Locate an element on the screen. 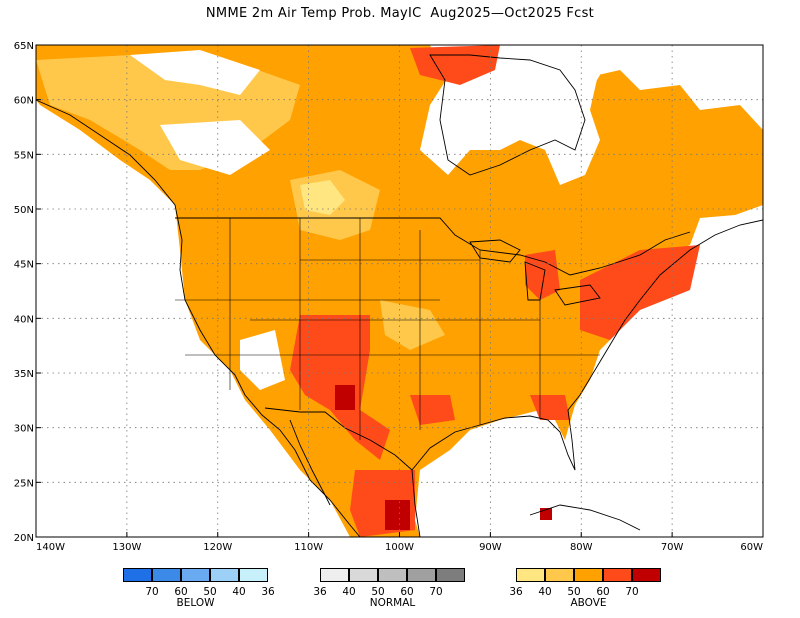 The width and height of the screenshot is (800, 618). below-legend-label: BELOW is located at coordinates (195, 603).